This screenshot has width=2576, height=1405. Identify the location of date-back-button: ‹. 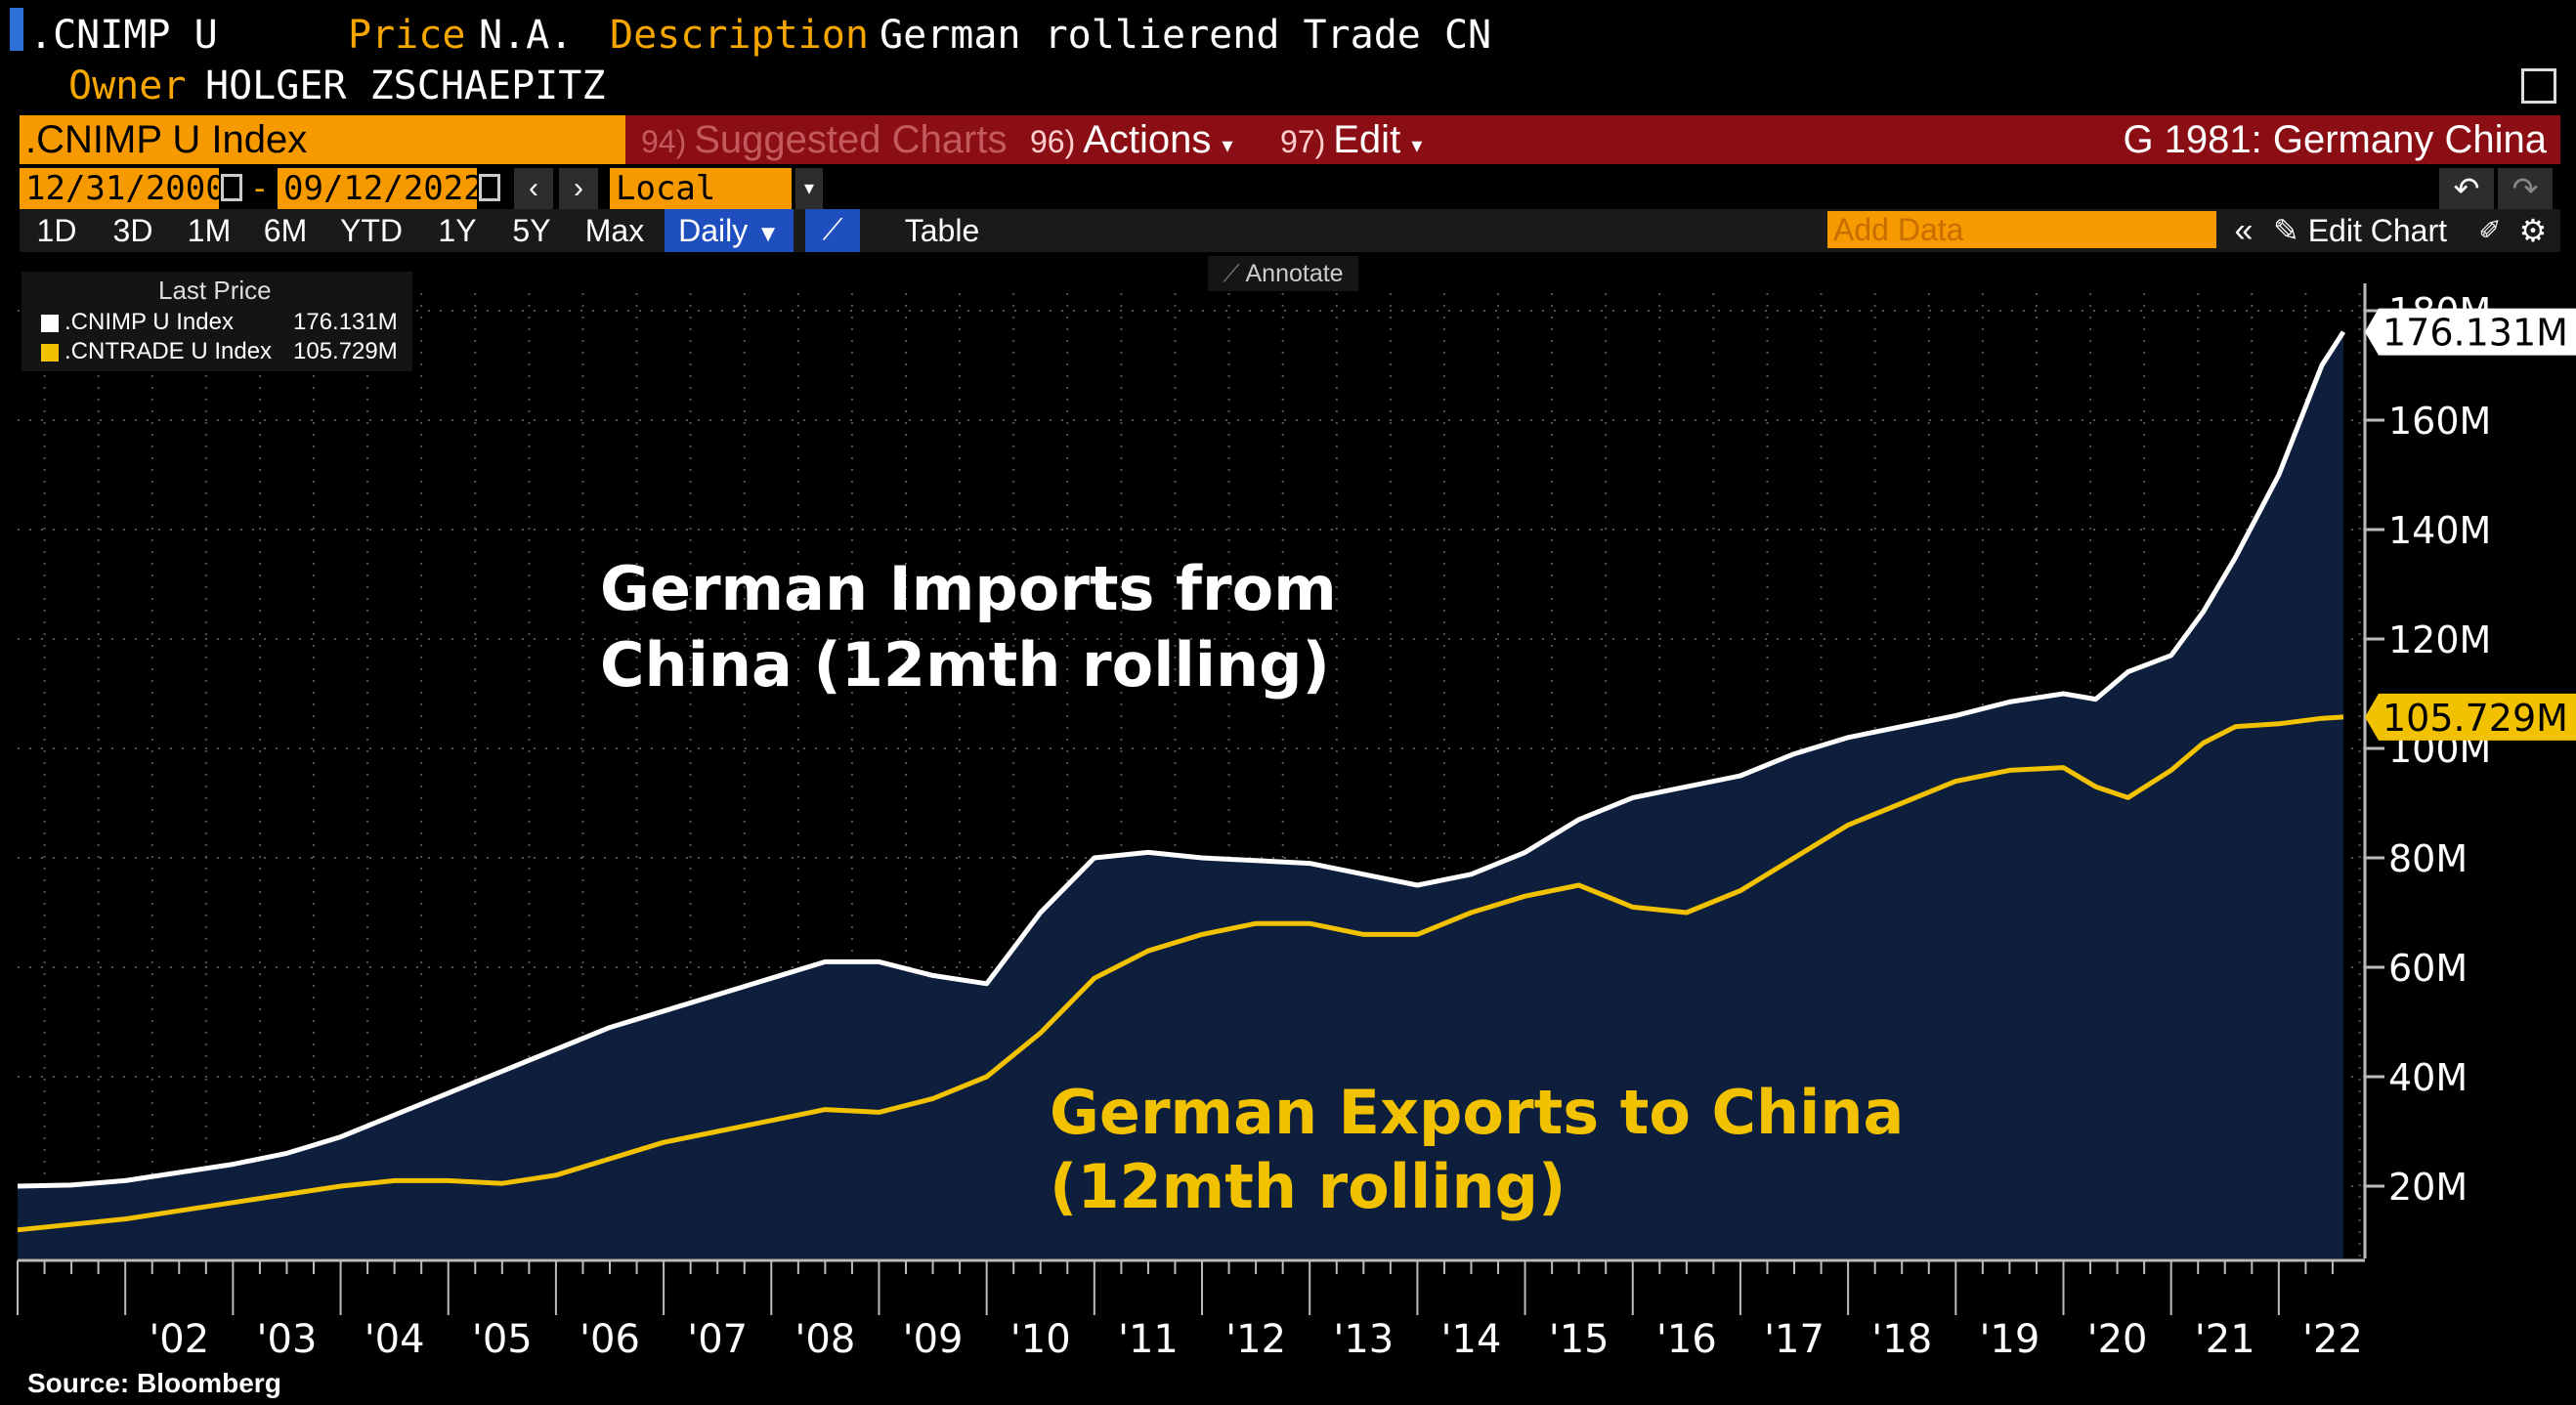
(534, 188).